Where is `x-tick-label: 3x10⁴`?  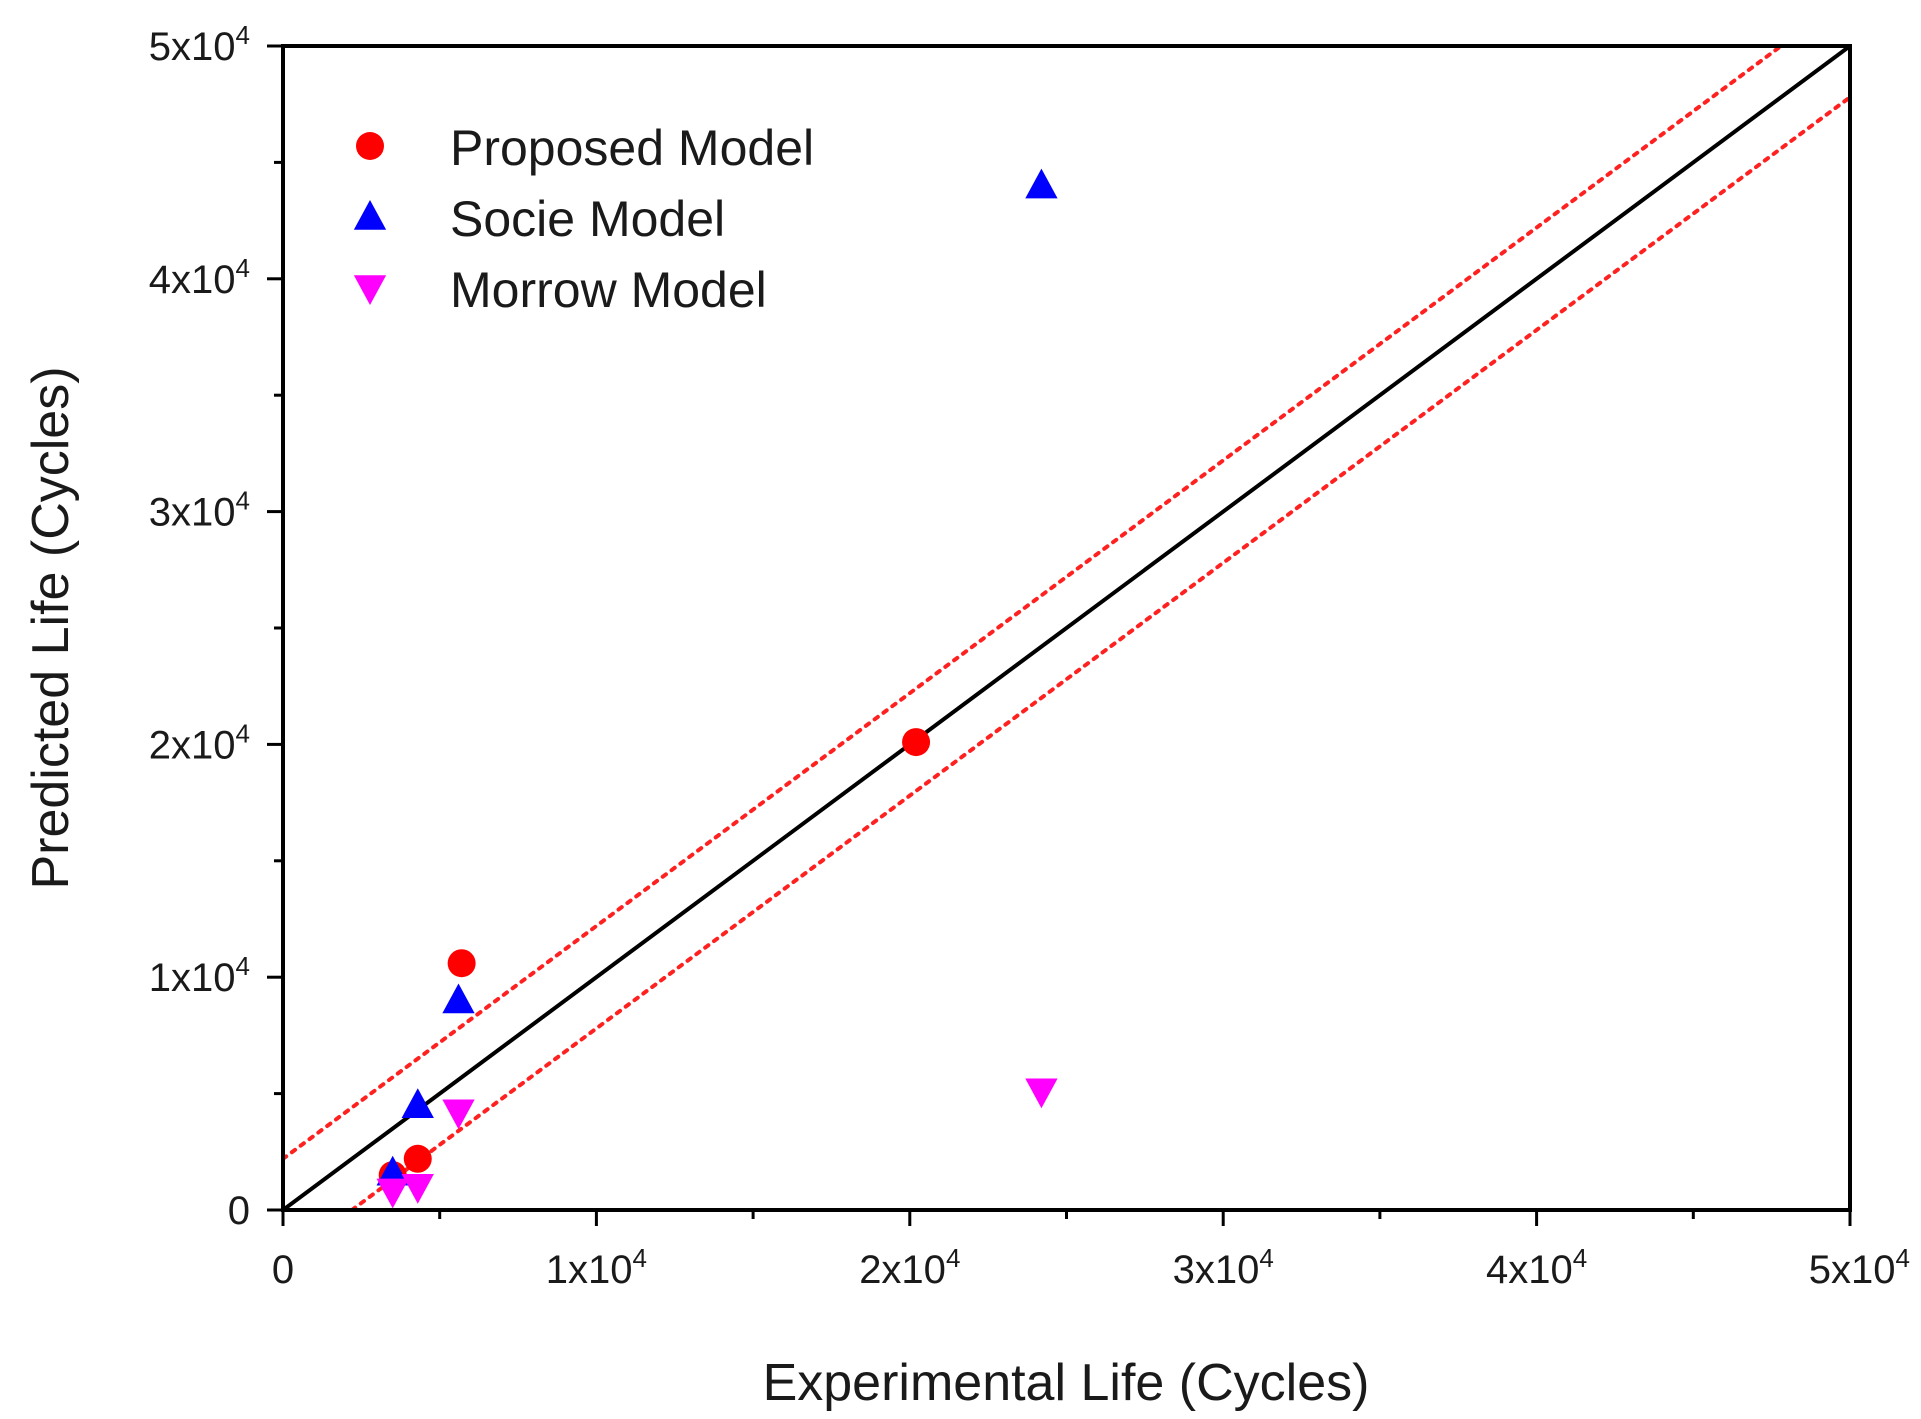 x-tick-label: 3x10⁴ is located at coordinates (1223, 1267).